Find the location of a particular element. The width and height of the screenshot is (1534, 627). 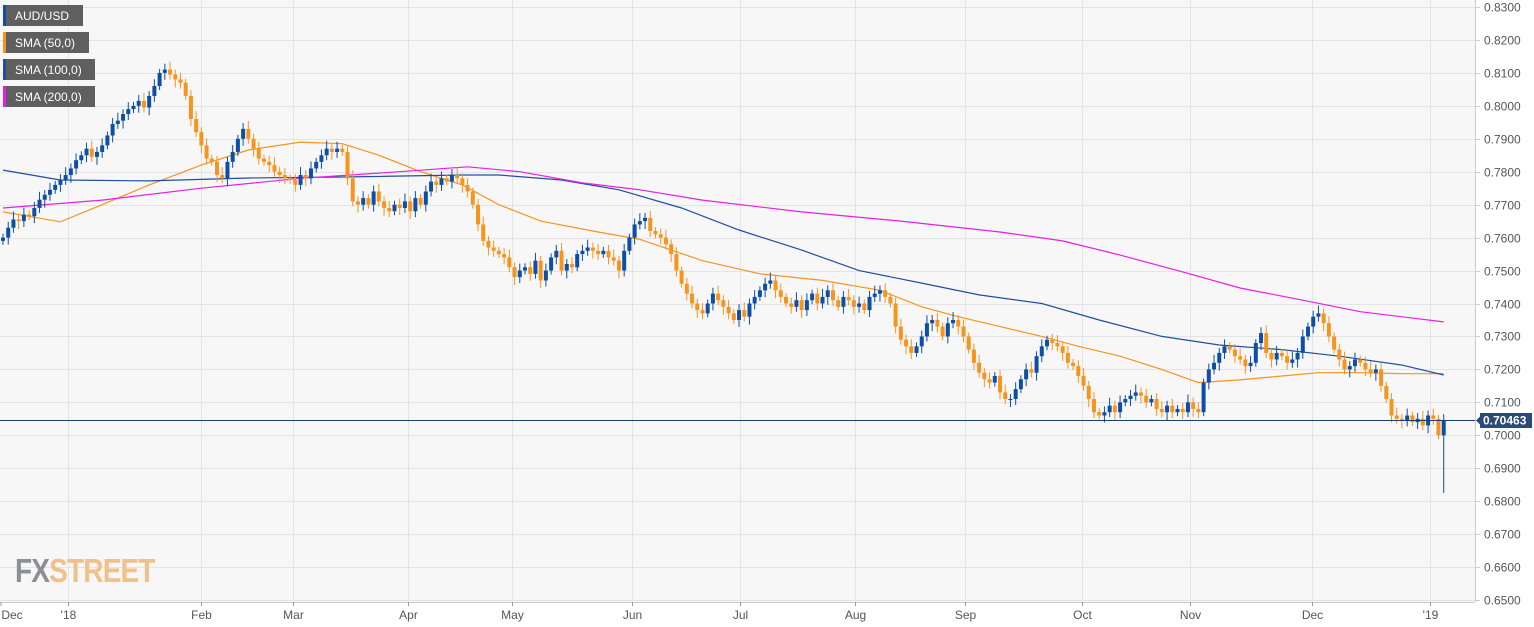

x-tick-label: '19 is located at coordinates (1431, 615).